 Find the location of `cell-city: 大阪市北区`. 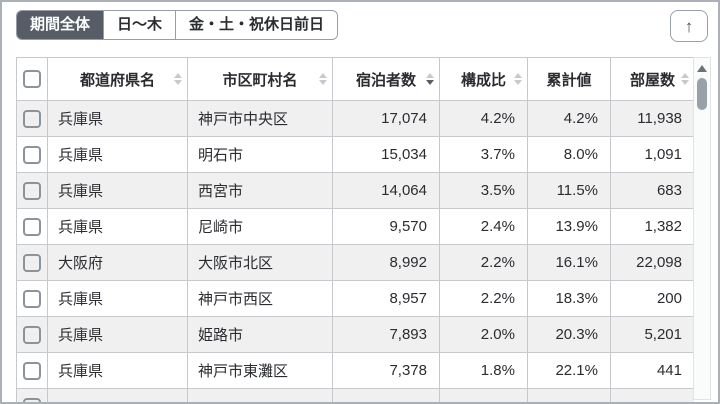

cell-city: 大阪市北区 is located at coordinates (260, 262).